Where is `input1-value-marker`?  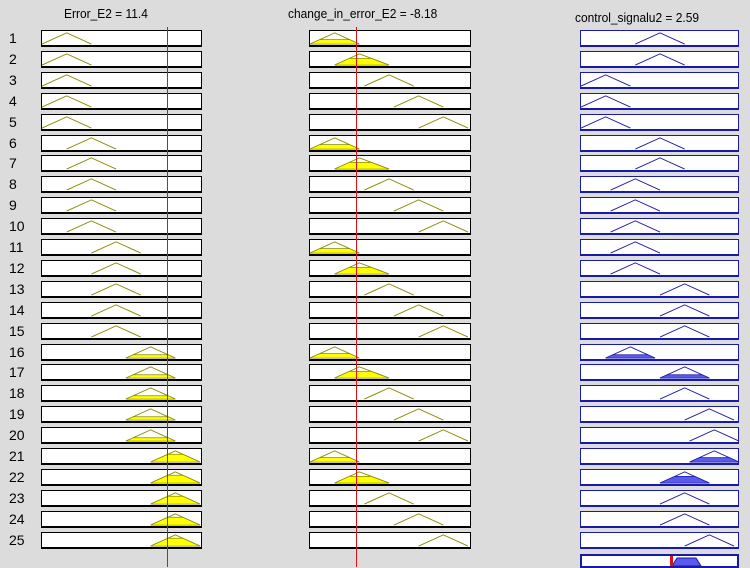
input1-value-marker is located at coordinates (167, 297).